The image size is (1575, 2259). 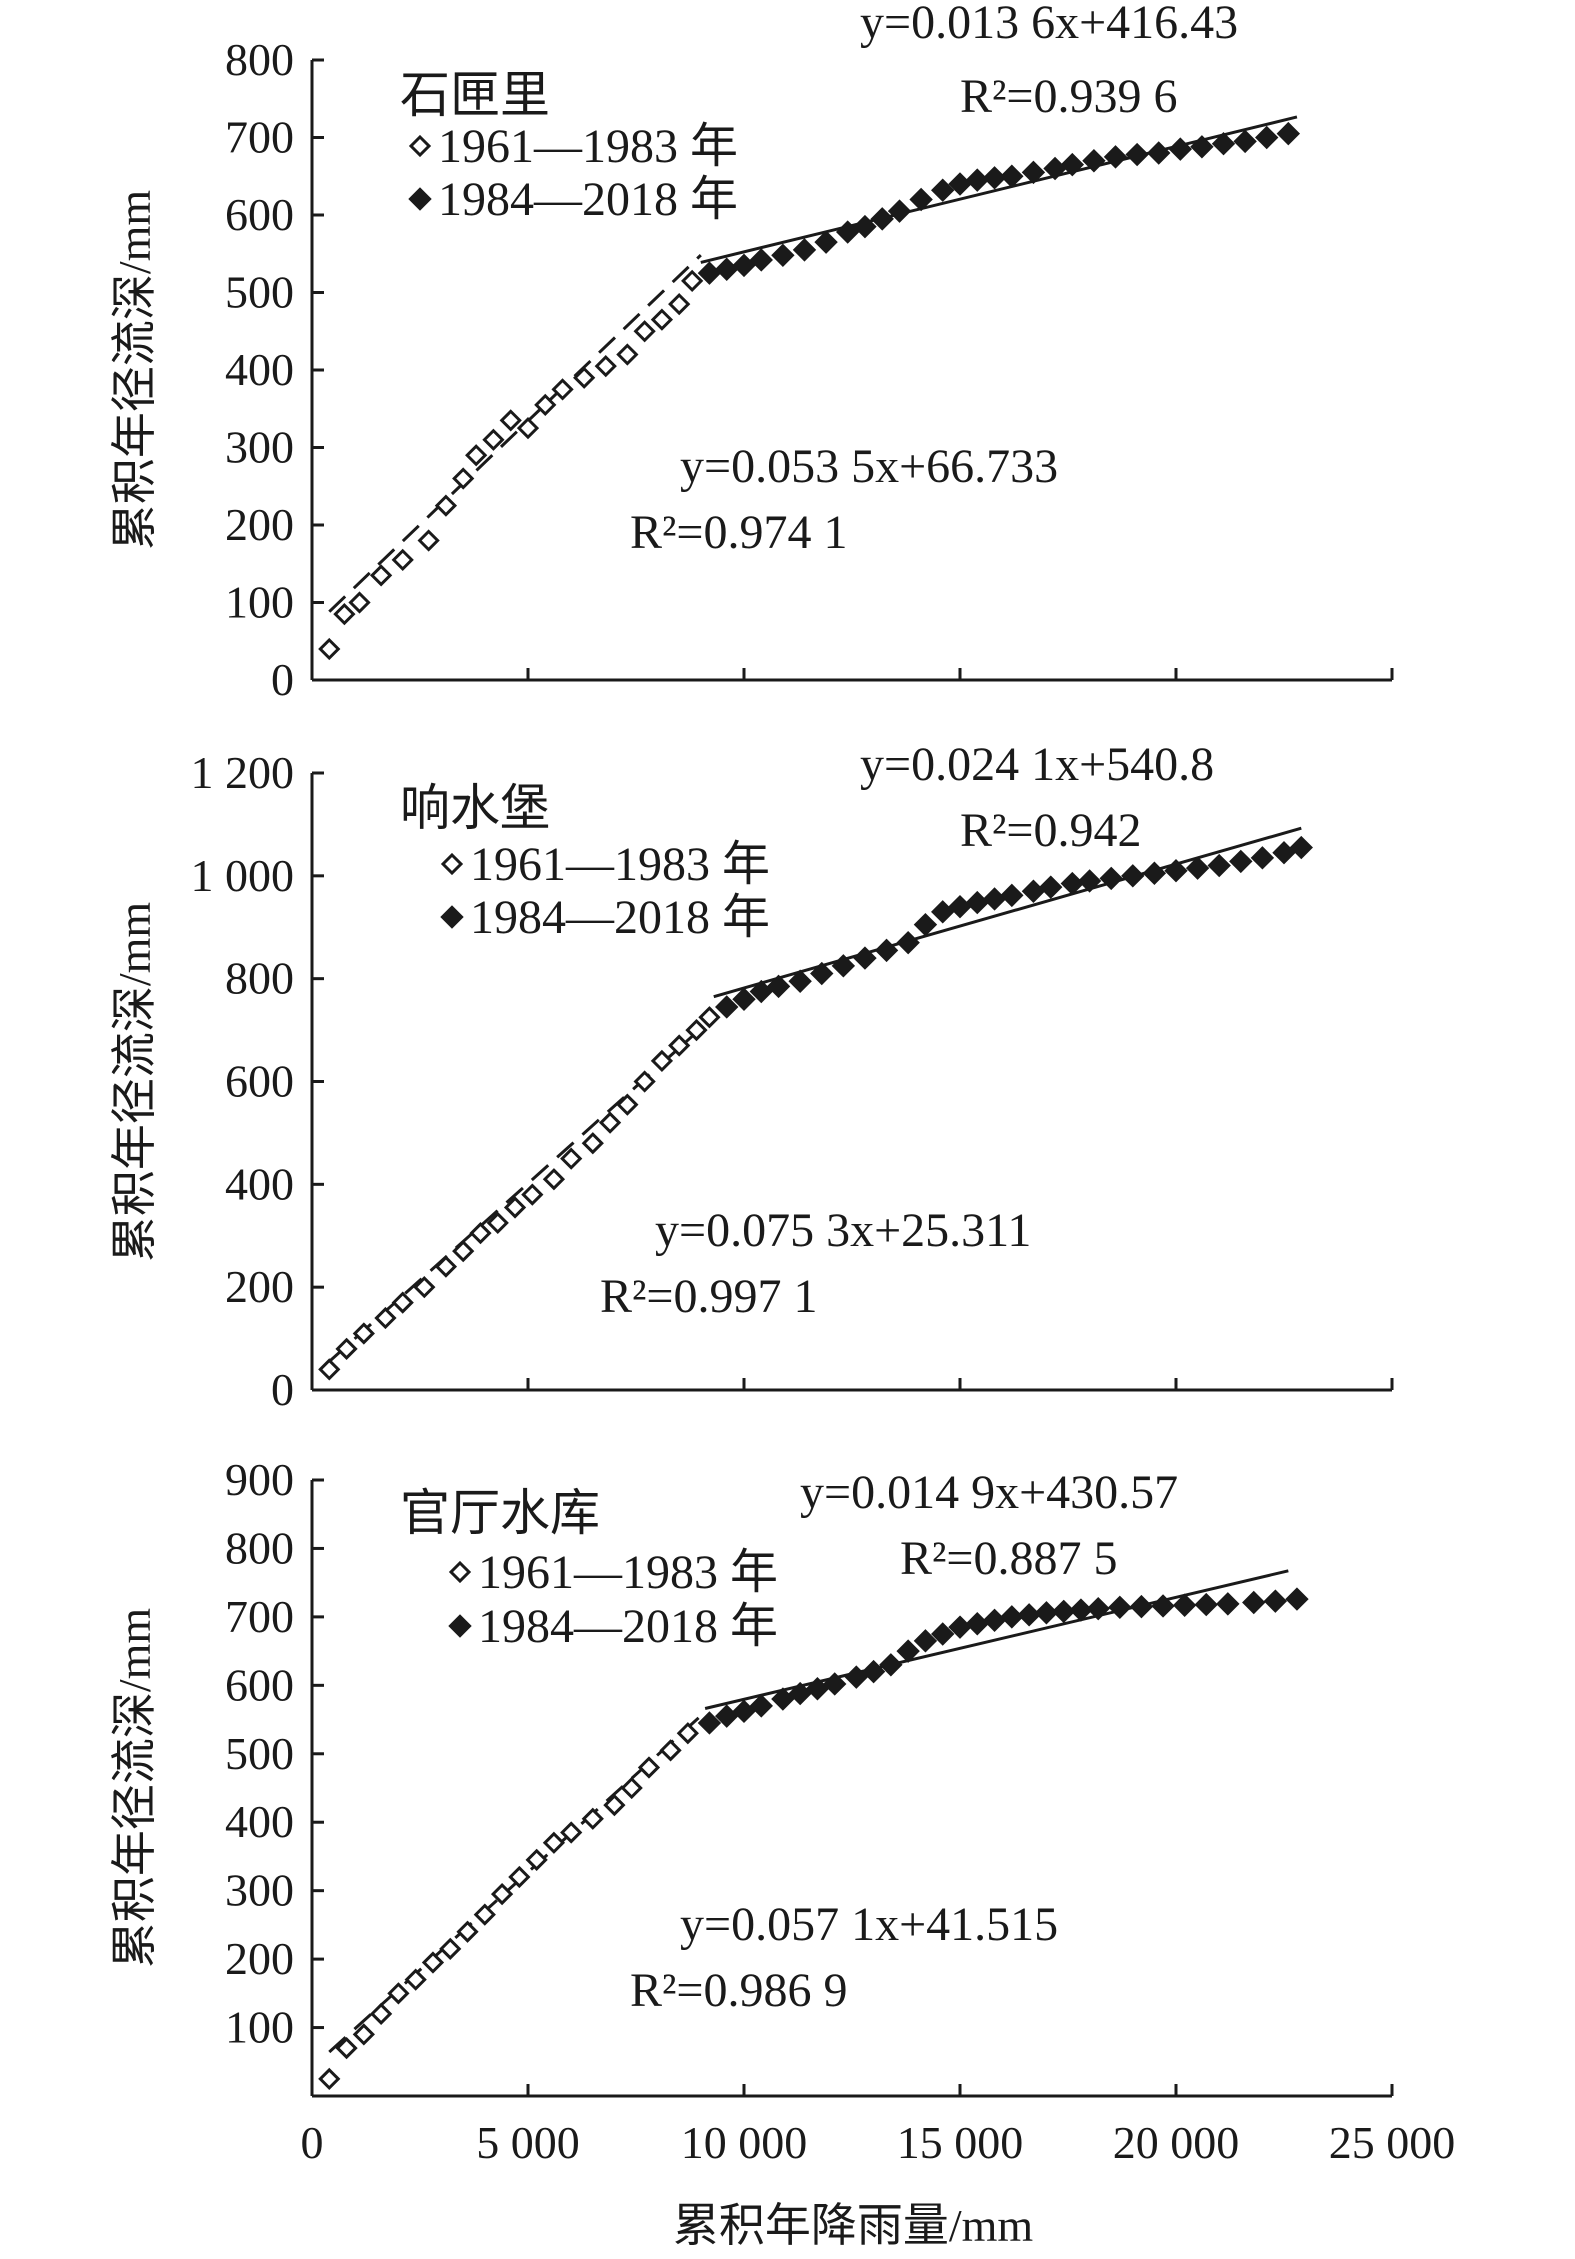 I want to click on x-tick-label: 10 000, so click(x=744, y=2142).